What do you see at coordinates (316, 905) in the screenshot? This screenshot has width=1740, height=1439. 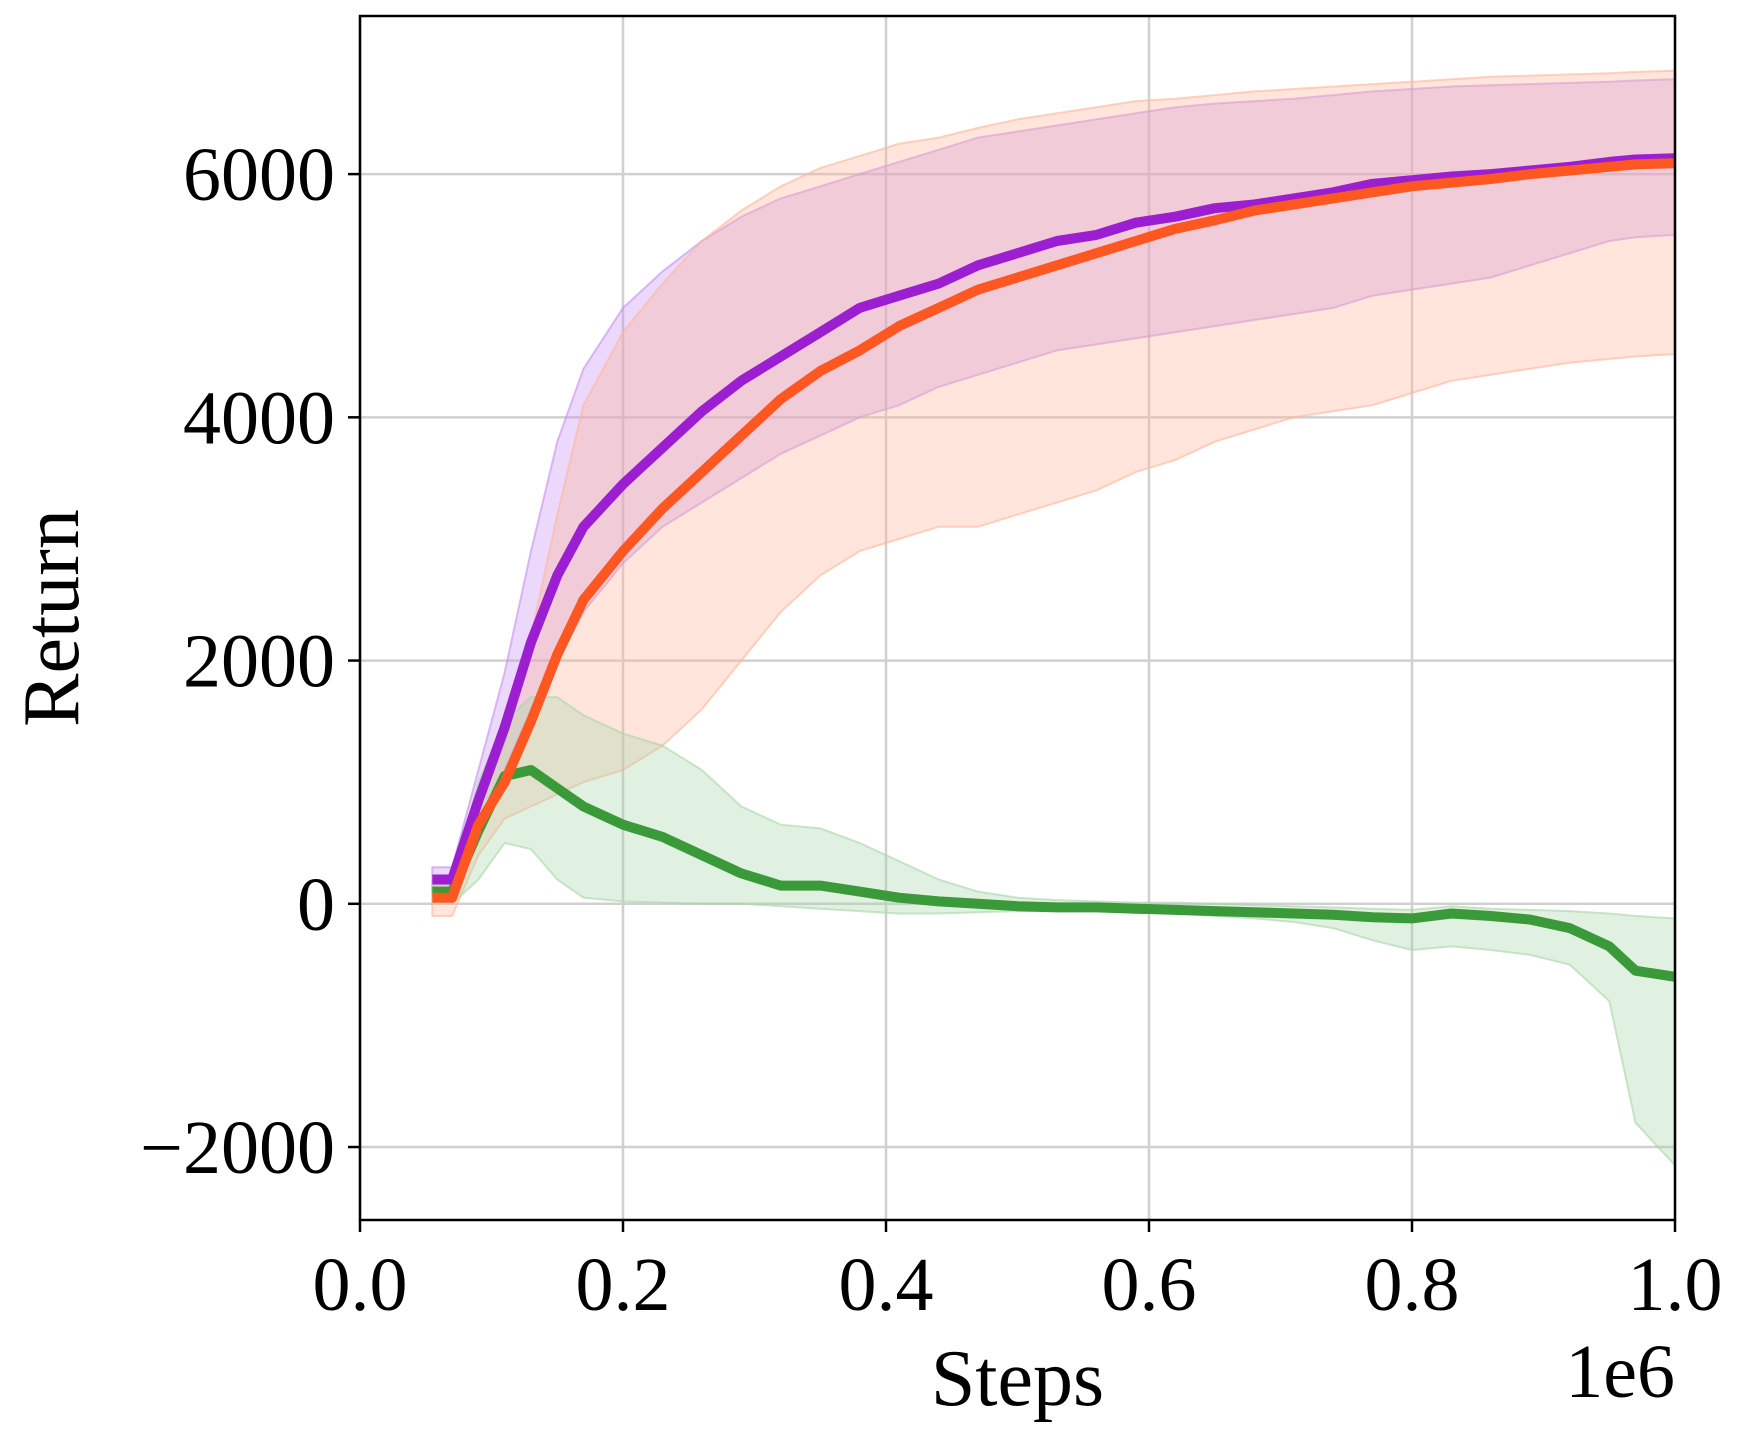 I see `y-tick-label: 0` at bounding box center [316, 905].